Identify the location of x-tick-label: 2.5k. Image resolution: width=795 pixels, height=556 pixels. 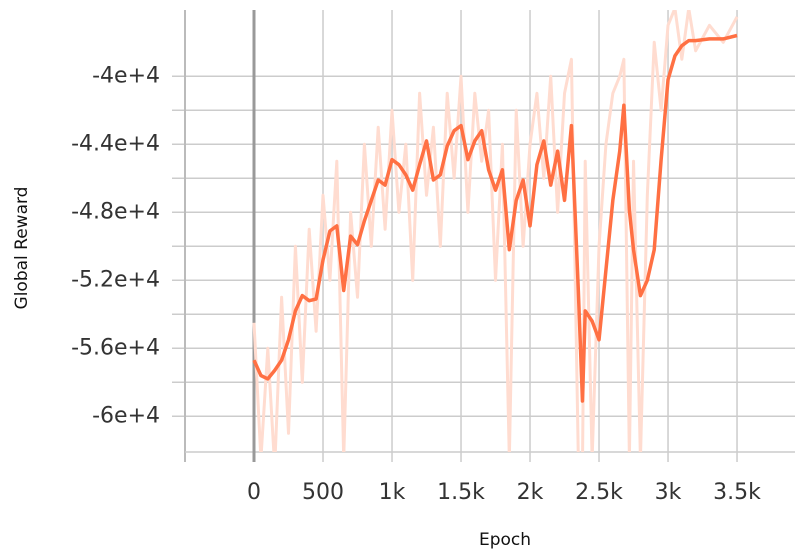
(599, 492).